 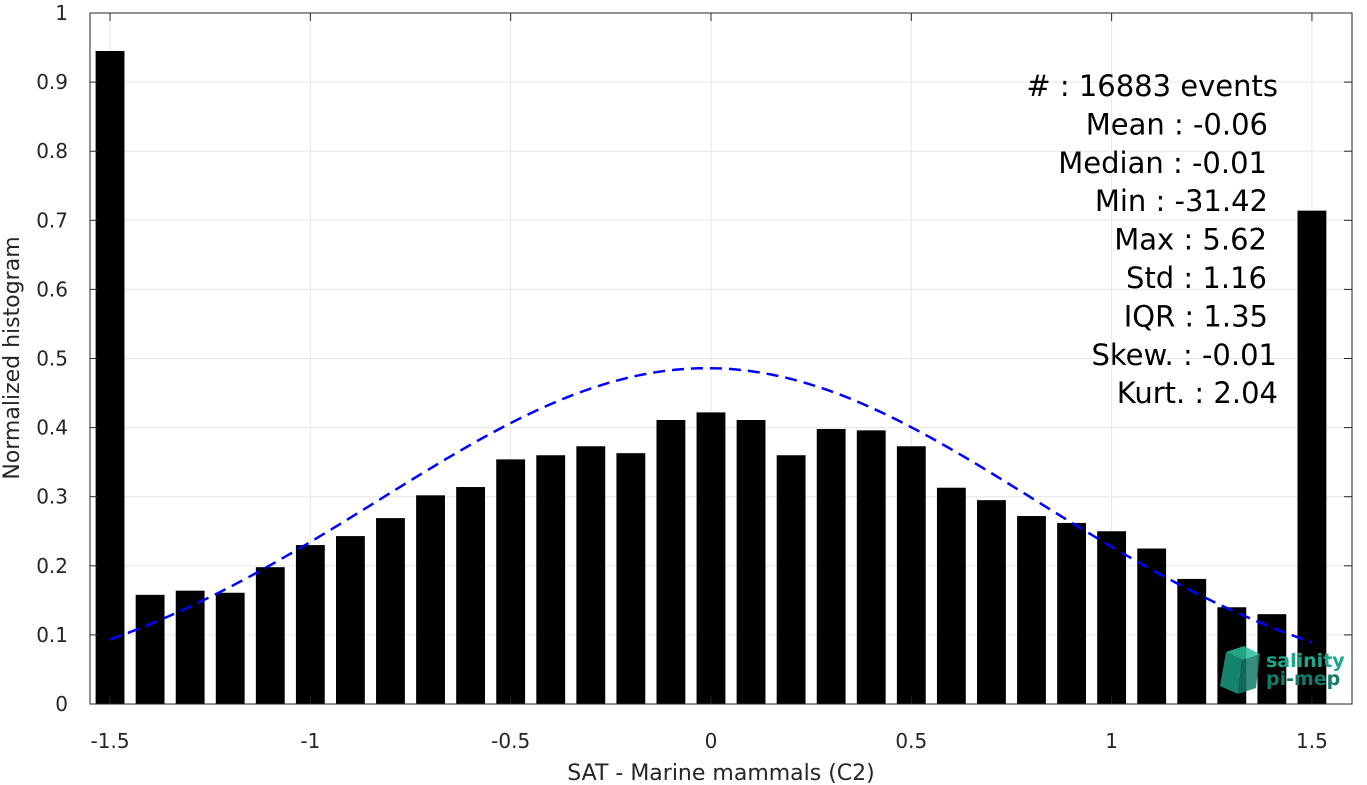 What do you see at coordinates (1184, 355) in the screenshot?
I see `stat-line: Skew. : -0.01` at bounding box center [1184, 355].